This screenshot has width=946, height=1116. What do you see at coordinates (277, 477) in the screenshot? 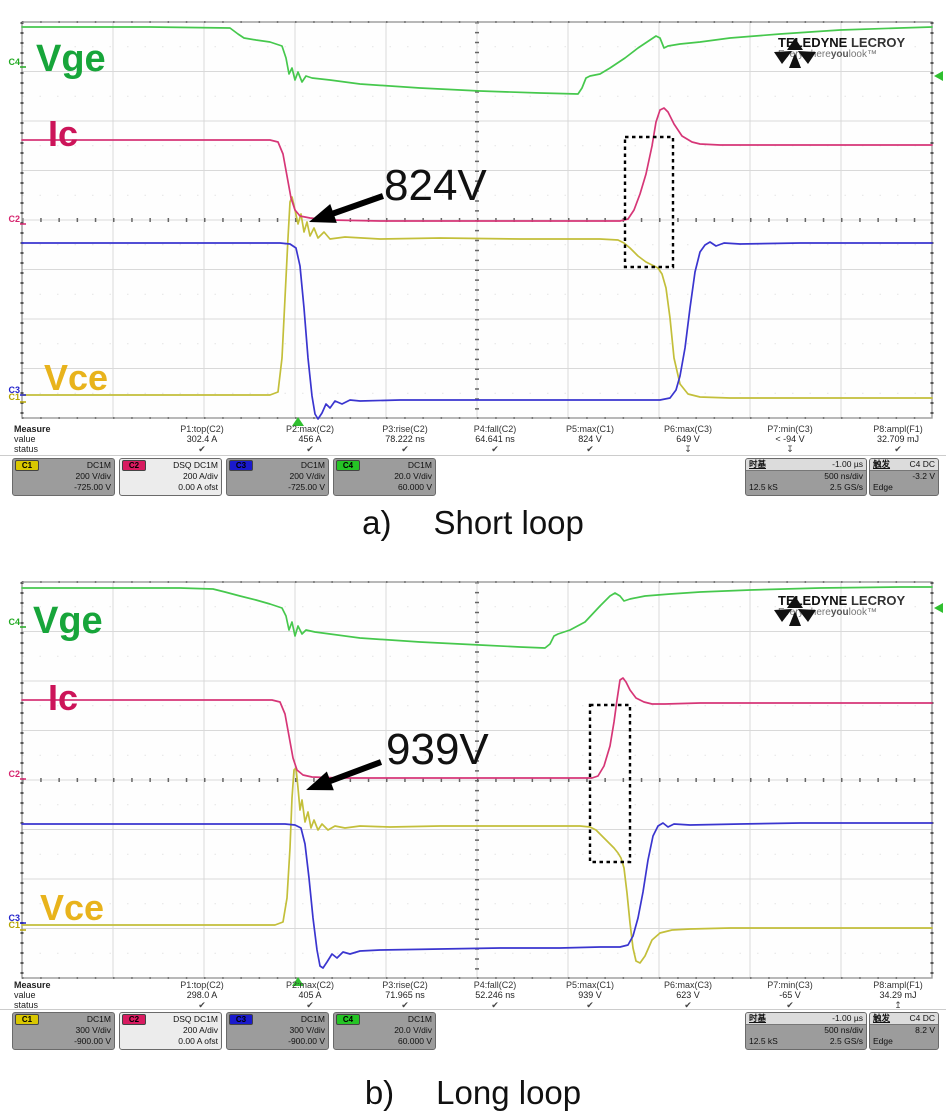
I see `channel-descriptor-c3: C3 DC1M 200 V/div -725.00 V` at bounding box center [277, 477].